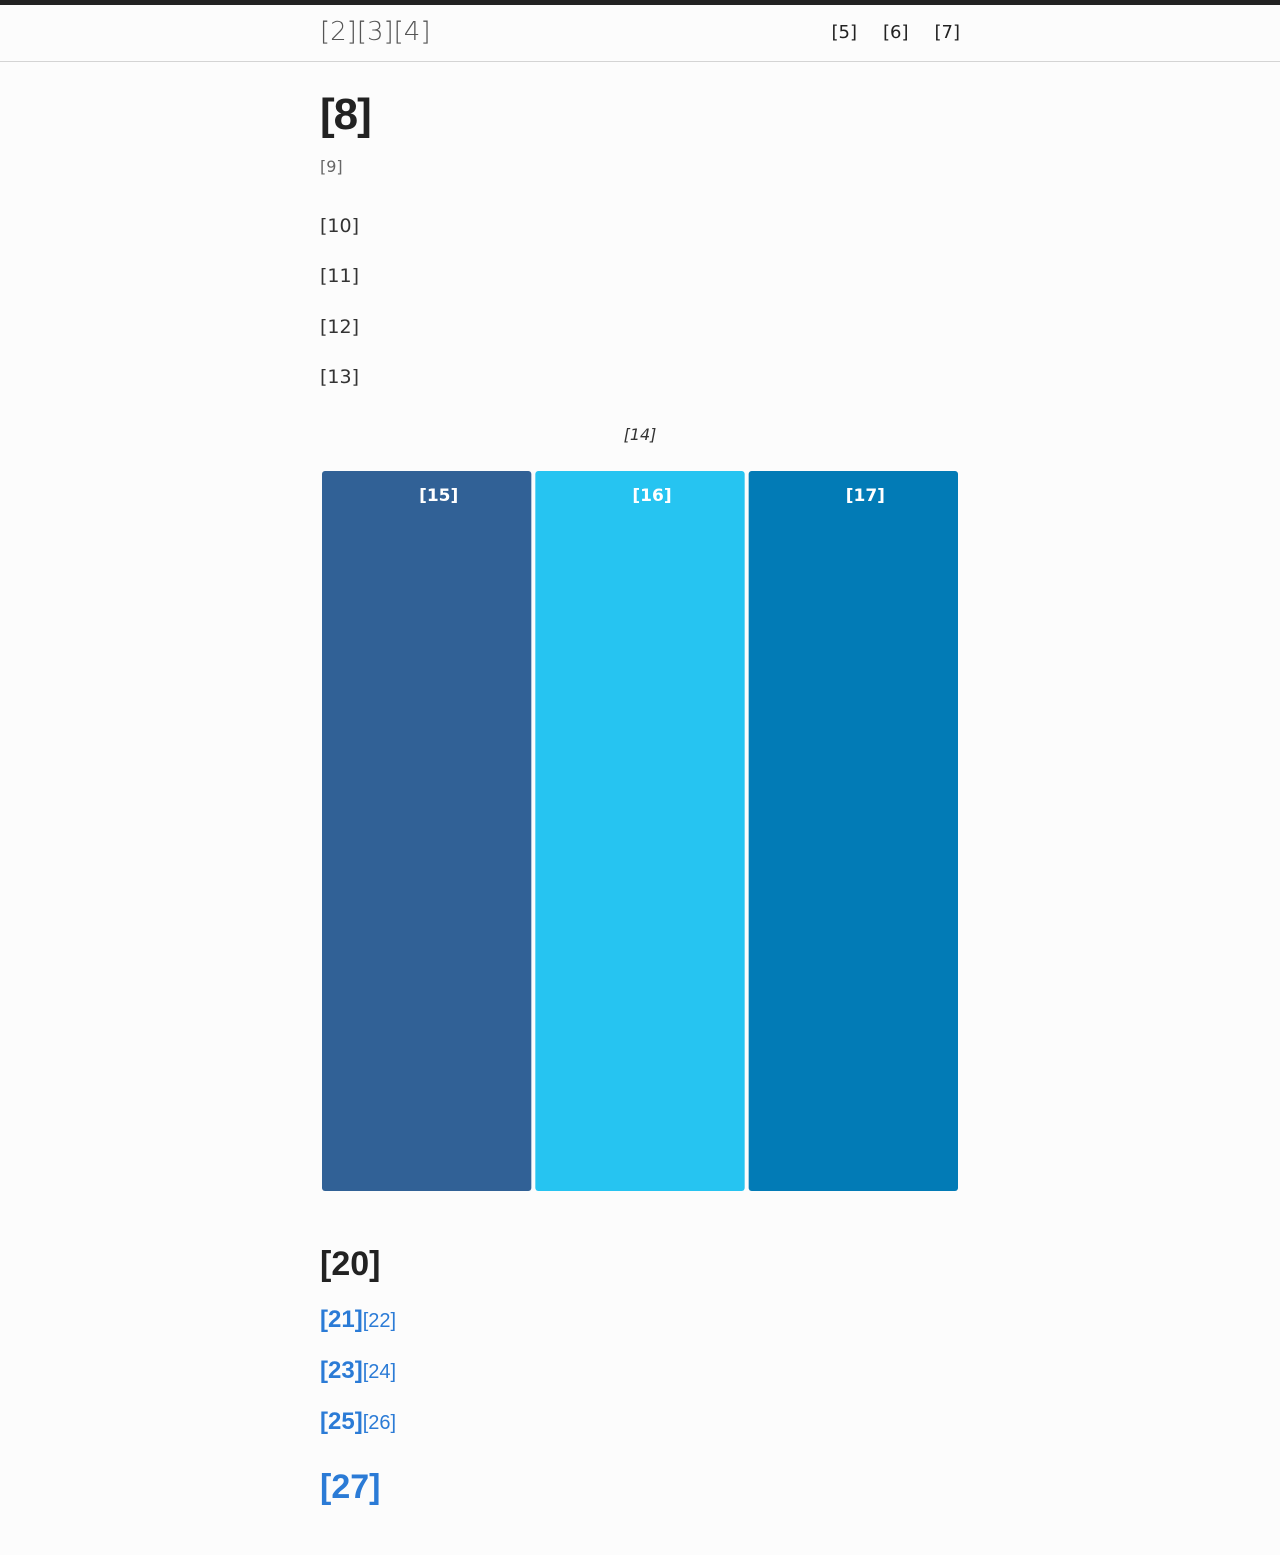 This screenshot has width=1280, height=1555. I want to click on related-link-sub: [26], so click(379, 1423).